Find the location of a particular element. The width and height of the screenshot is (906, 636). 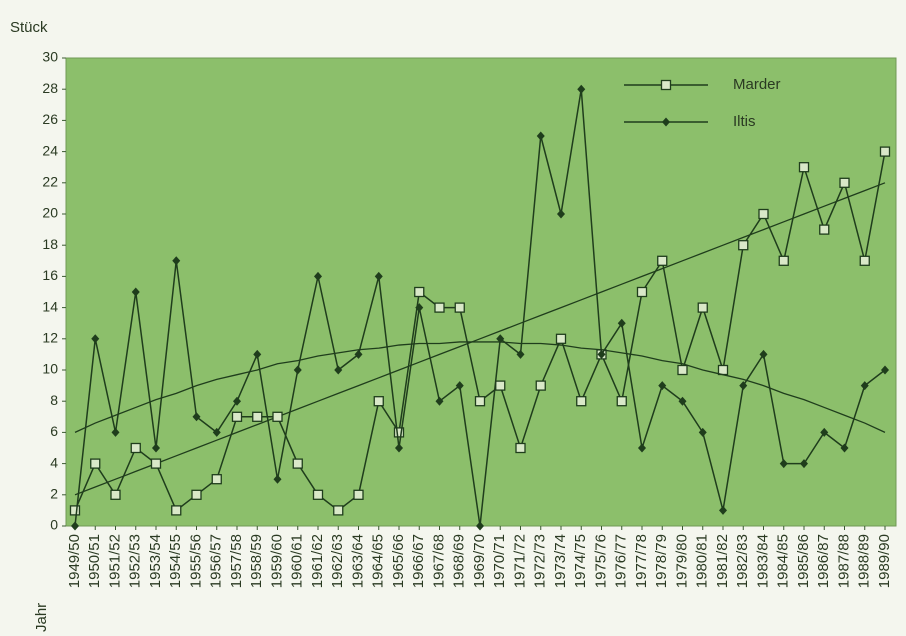

y-tick-label: 6 is located at coordinates (54, 431).